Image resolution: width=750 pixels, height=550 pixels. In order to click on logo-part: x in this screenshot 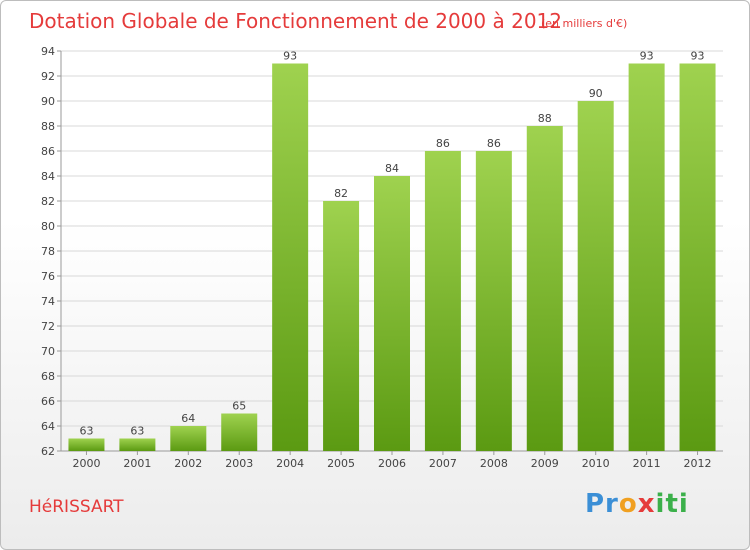, I will do `click(646, 504)`.